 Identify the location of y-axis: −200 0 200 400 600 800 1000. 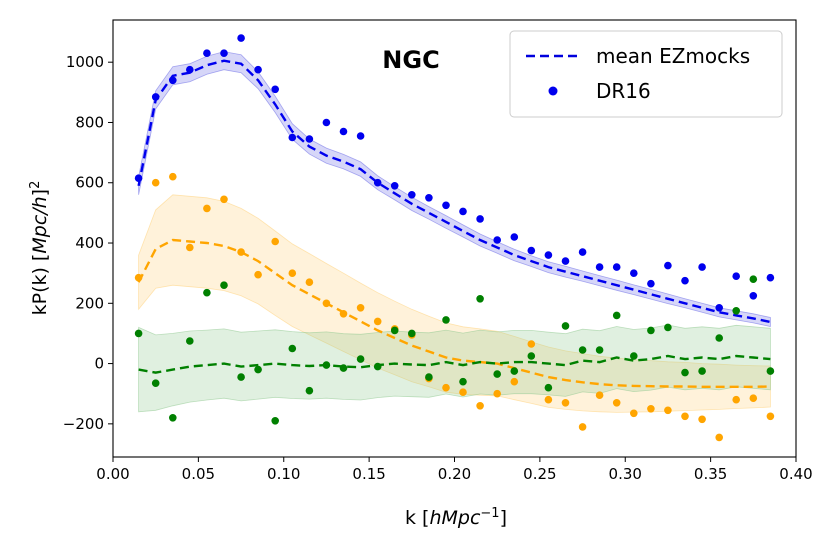
(88, 243).